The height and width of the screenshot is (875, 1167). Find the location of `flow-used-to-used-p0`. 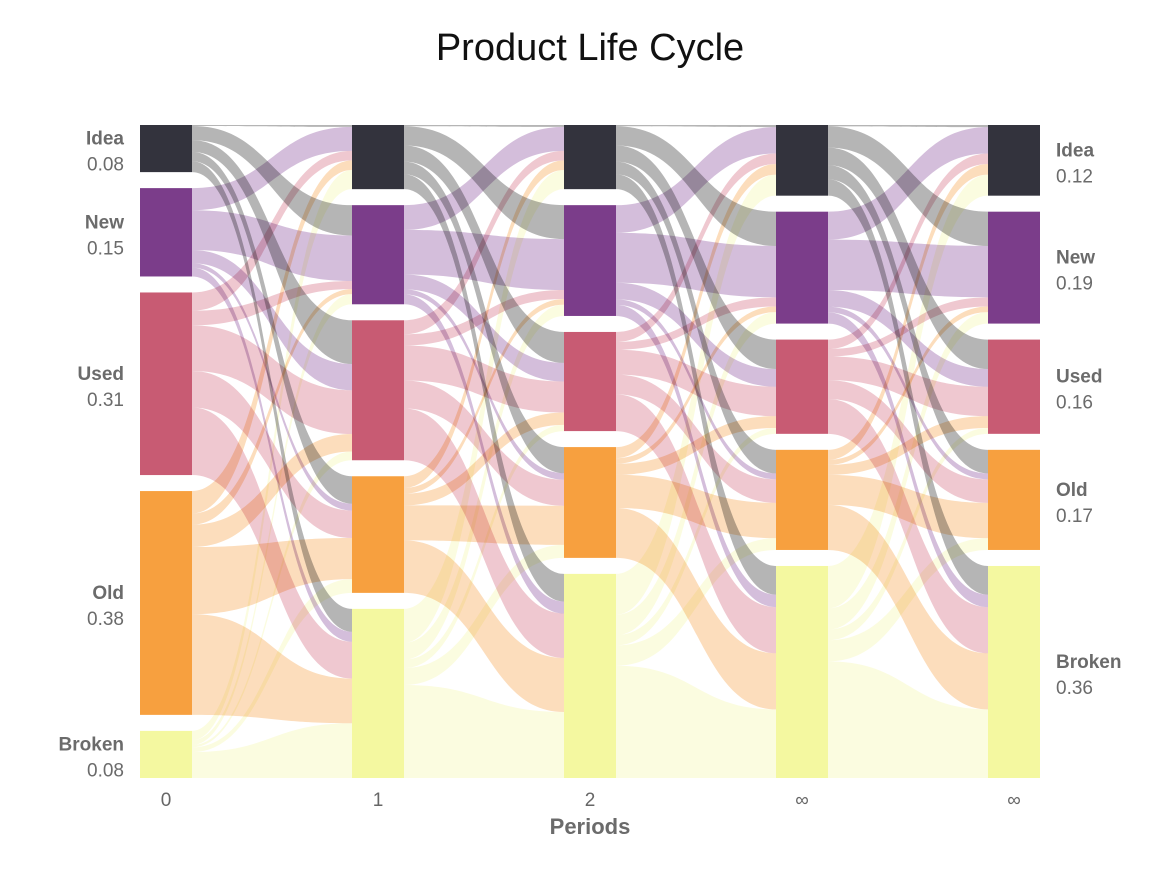

flow-used-to-used-p0 is located at coordinates (272, 380).